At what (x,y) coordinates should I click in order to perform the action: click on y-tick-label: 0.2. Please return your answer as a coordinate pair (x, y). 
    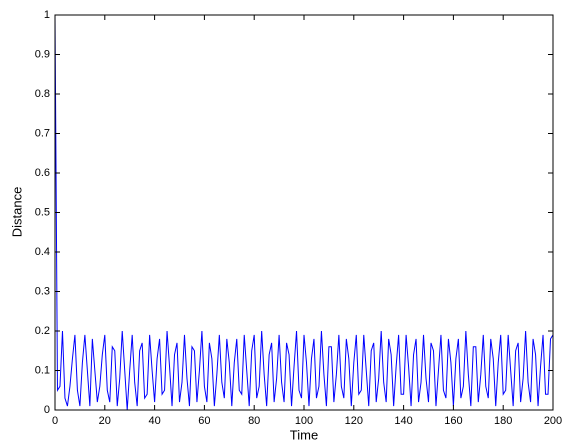
    Looking at the image, I should click on (42, 331).